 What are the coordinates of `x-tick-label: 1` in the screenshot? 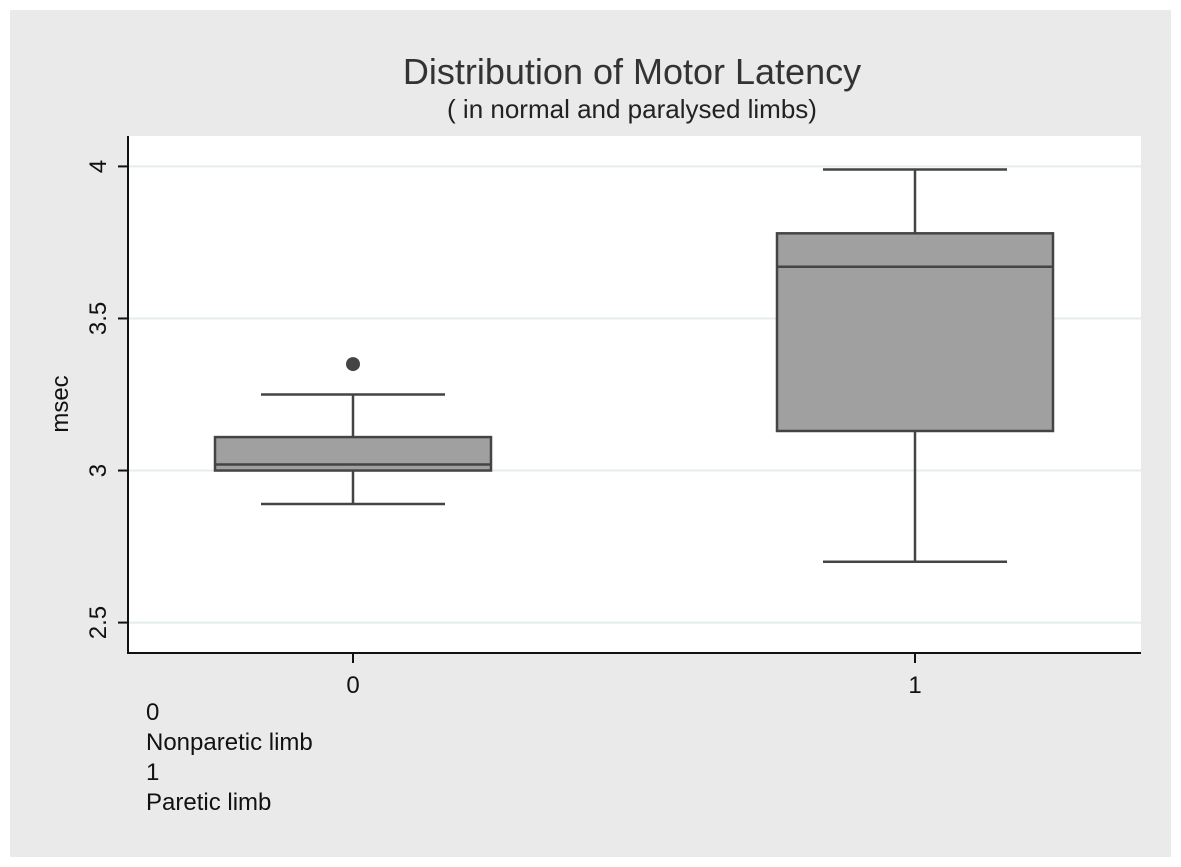 It's located at (914, 685).